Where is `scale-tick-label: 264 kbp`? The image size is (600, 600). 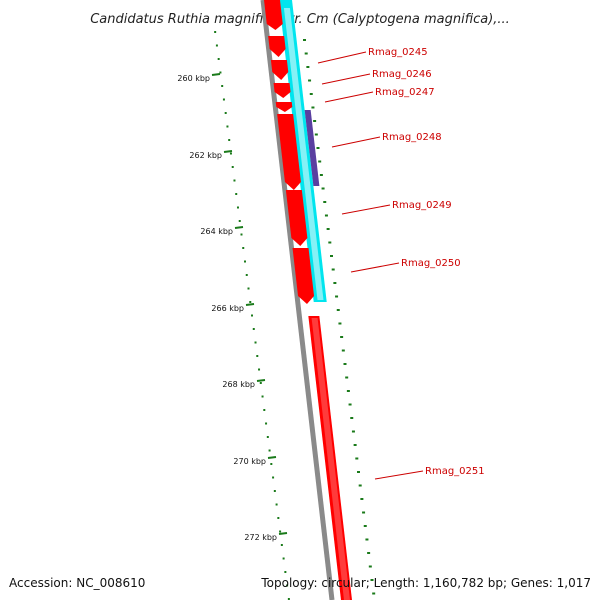 scale-tick-label: 264 kbp is located at coordinates (216, 231).